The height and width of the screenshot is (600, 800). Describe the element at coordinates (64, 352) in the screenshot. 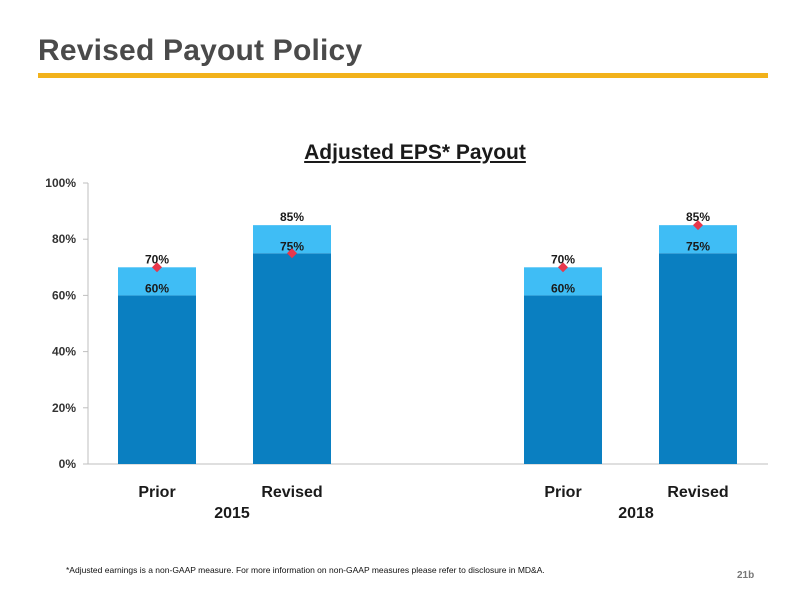

I see `y-tick-label: 40%` at that location.